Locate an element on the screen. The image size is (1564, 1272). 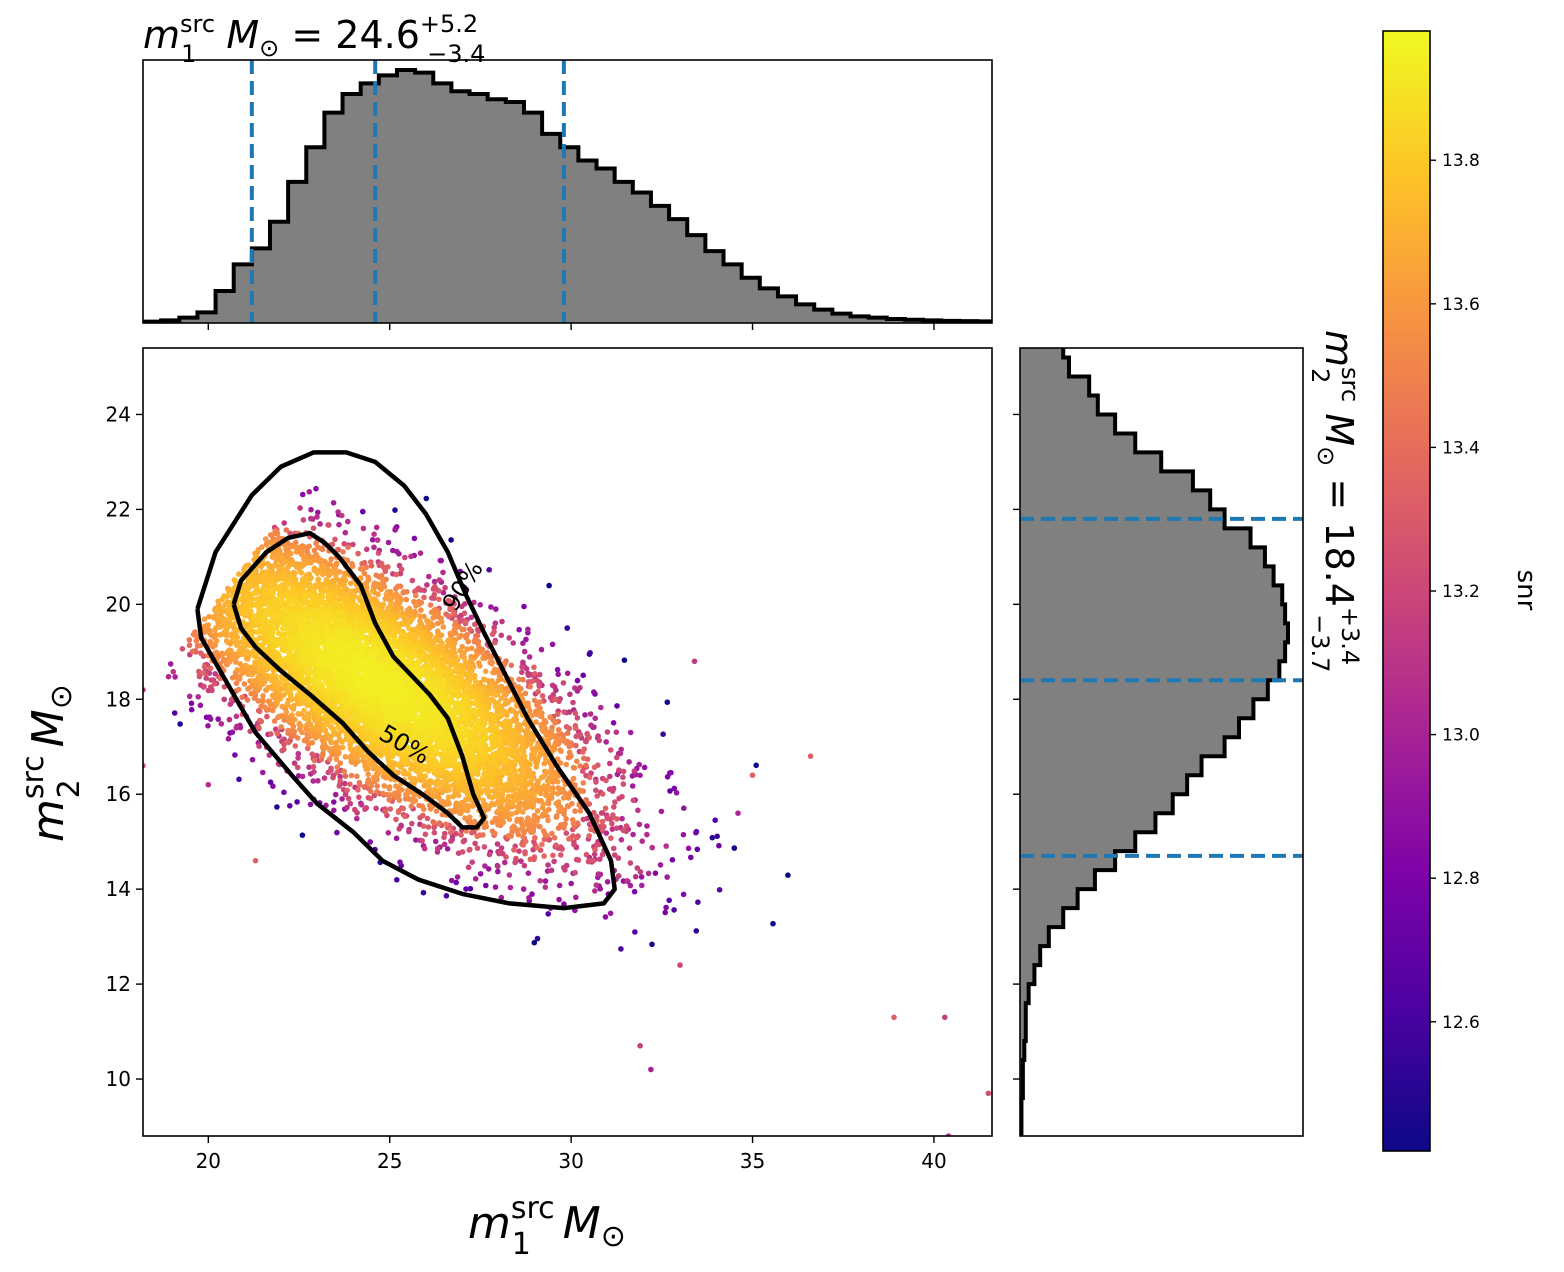
m1-title-base: m is located at coordinates (161, 35).